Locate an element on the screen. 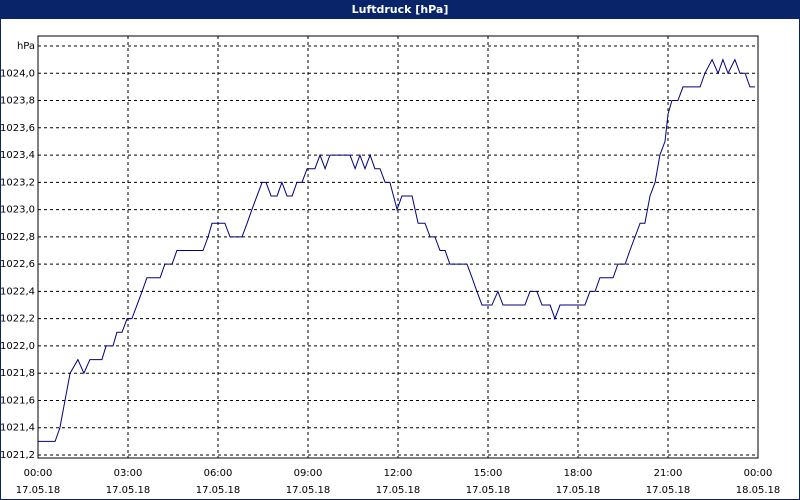 This screenshot has width=800, height=500. x-tick-label: 18:00 is located at coordinates (578, 473).